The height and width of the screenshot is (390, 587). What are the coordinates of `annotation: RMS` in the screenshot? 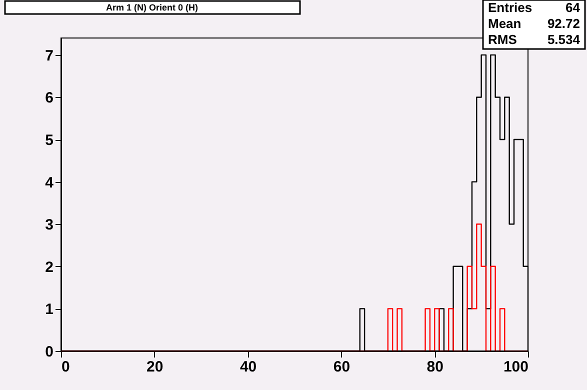 It's located at (503, 39).